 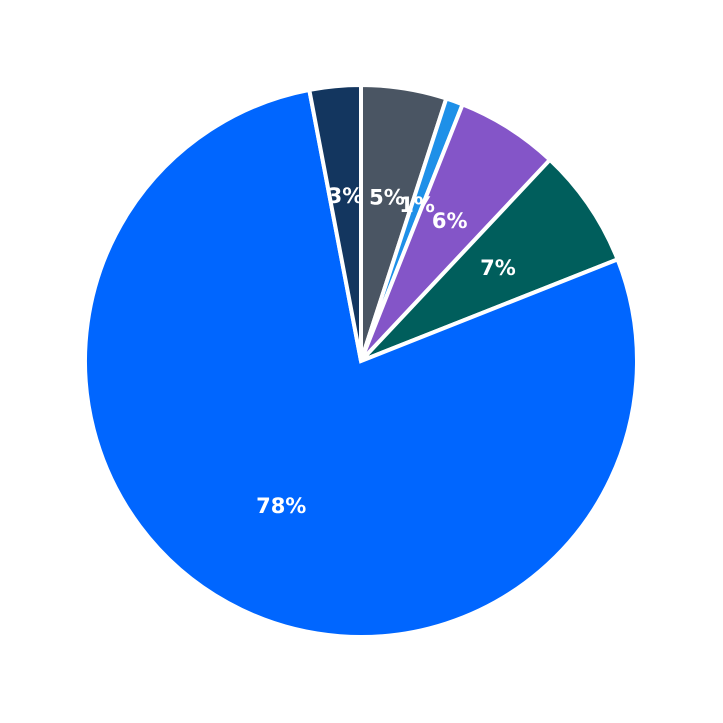 I want to click on pie-slice-label-1: 1%, so click(x=417, y=205).